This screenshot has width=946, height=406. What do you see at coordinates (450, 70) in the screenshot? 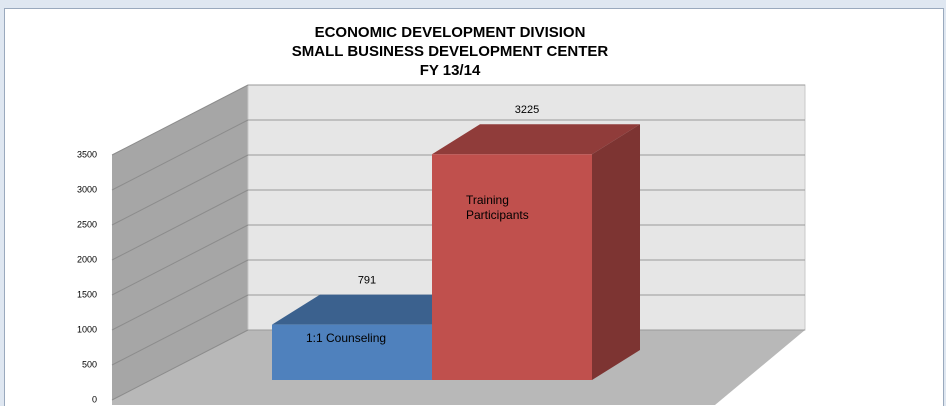
I see `chart-title: FY 13/14` at bounding box center [450, 70].